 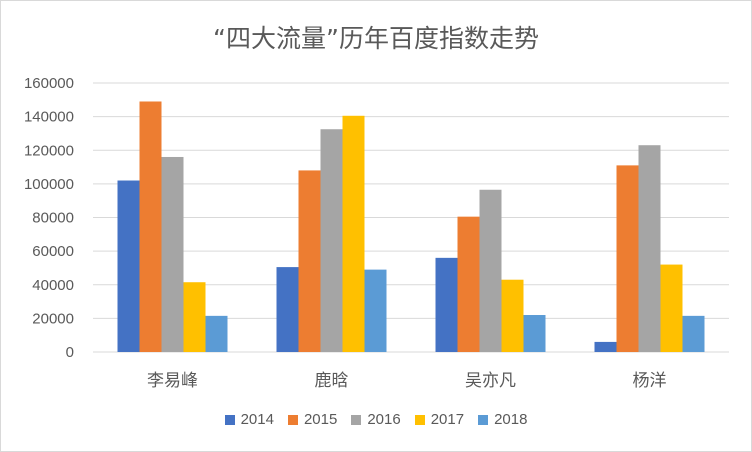 I want to click on x-category-label: 李易峰, so click(x=172, y=381).